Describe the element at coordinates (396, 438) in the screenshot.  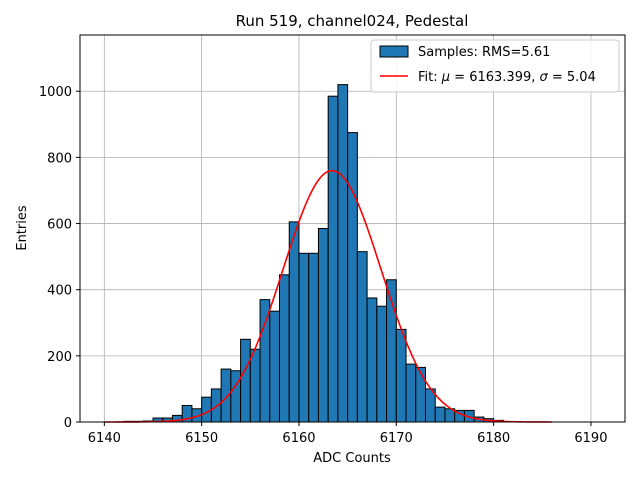
I see `x-tick-label: 6170` at that location.